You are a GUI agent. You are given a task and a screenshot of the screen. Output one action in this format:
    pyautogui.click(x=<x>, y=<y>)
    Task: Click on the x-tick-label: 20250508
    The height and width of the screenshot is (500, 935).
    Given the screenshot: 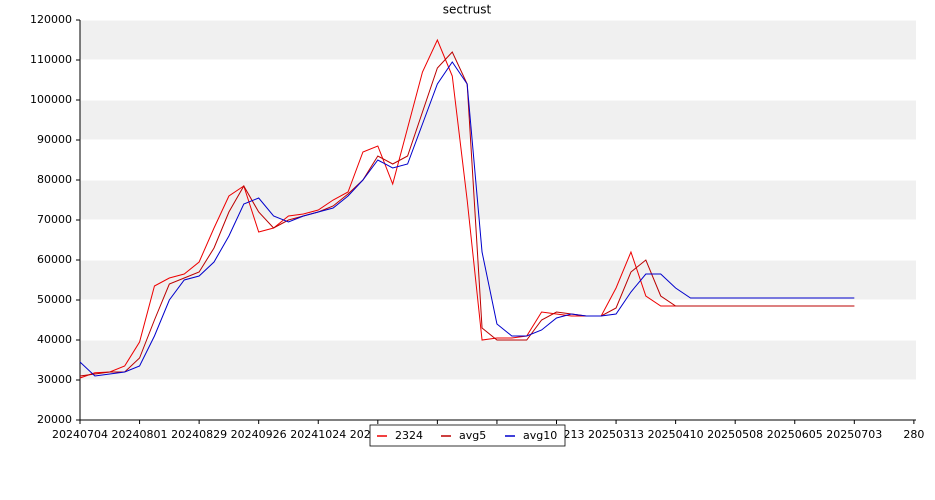 What is the action you would take?
    pyautogui.click(x=735, y=434)
    